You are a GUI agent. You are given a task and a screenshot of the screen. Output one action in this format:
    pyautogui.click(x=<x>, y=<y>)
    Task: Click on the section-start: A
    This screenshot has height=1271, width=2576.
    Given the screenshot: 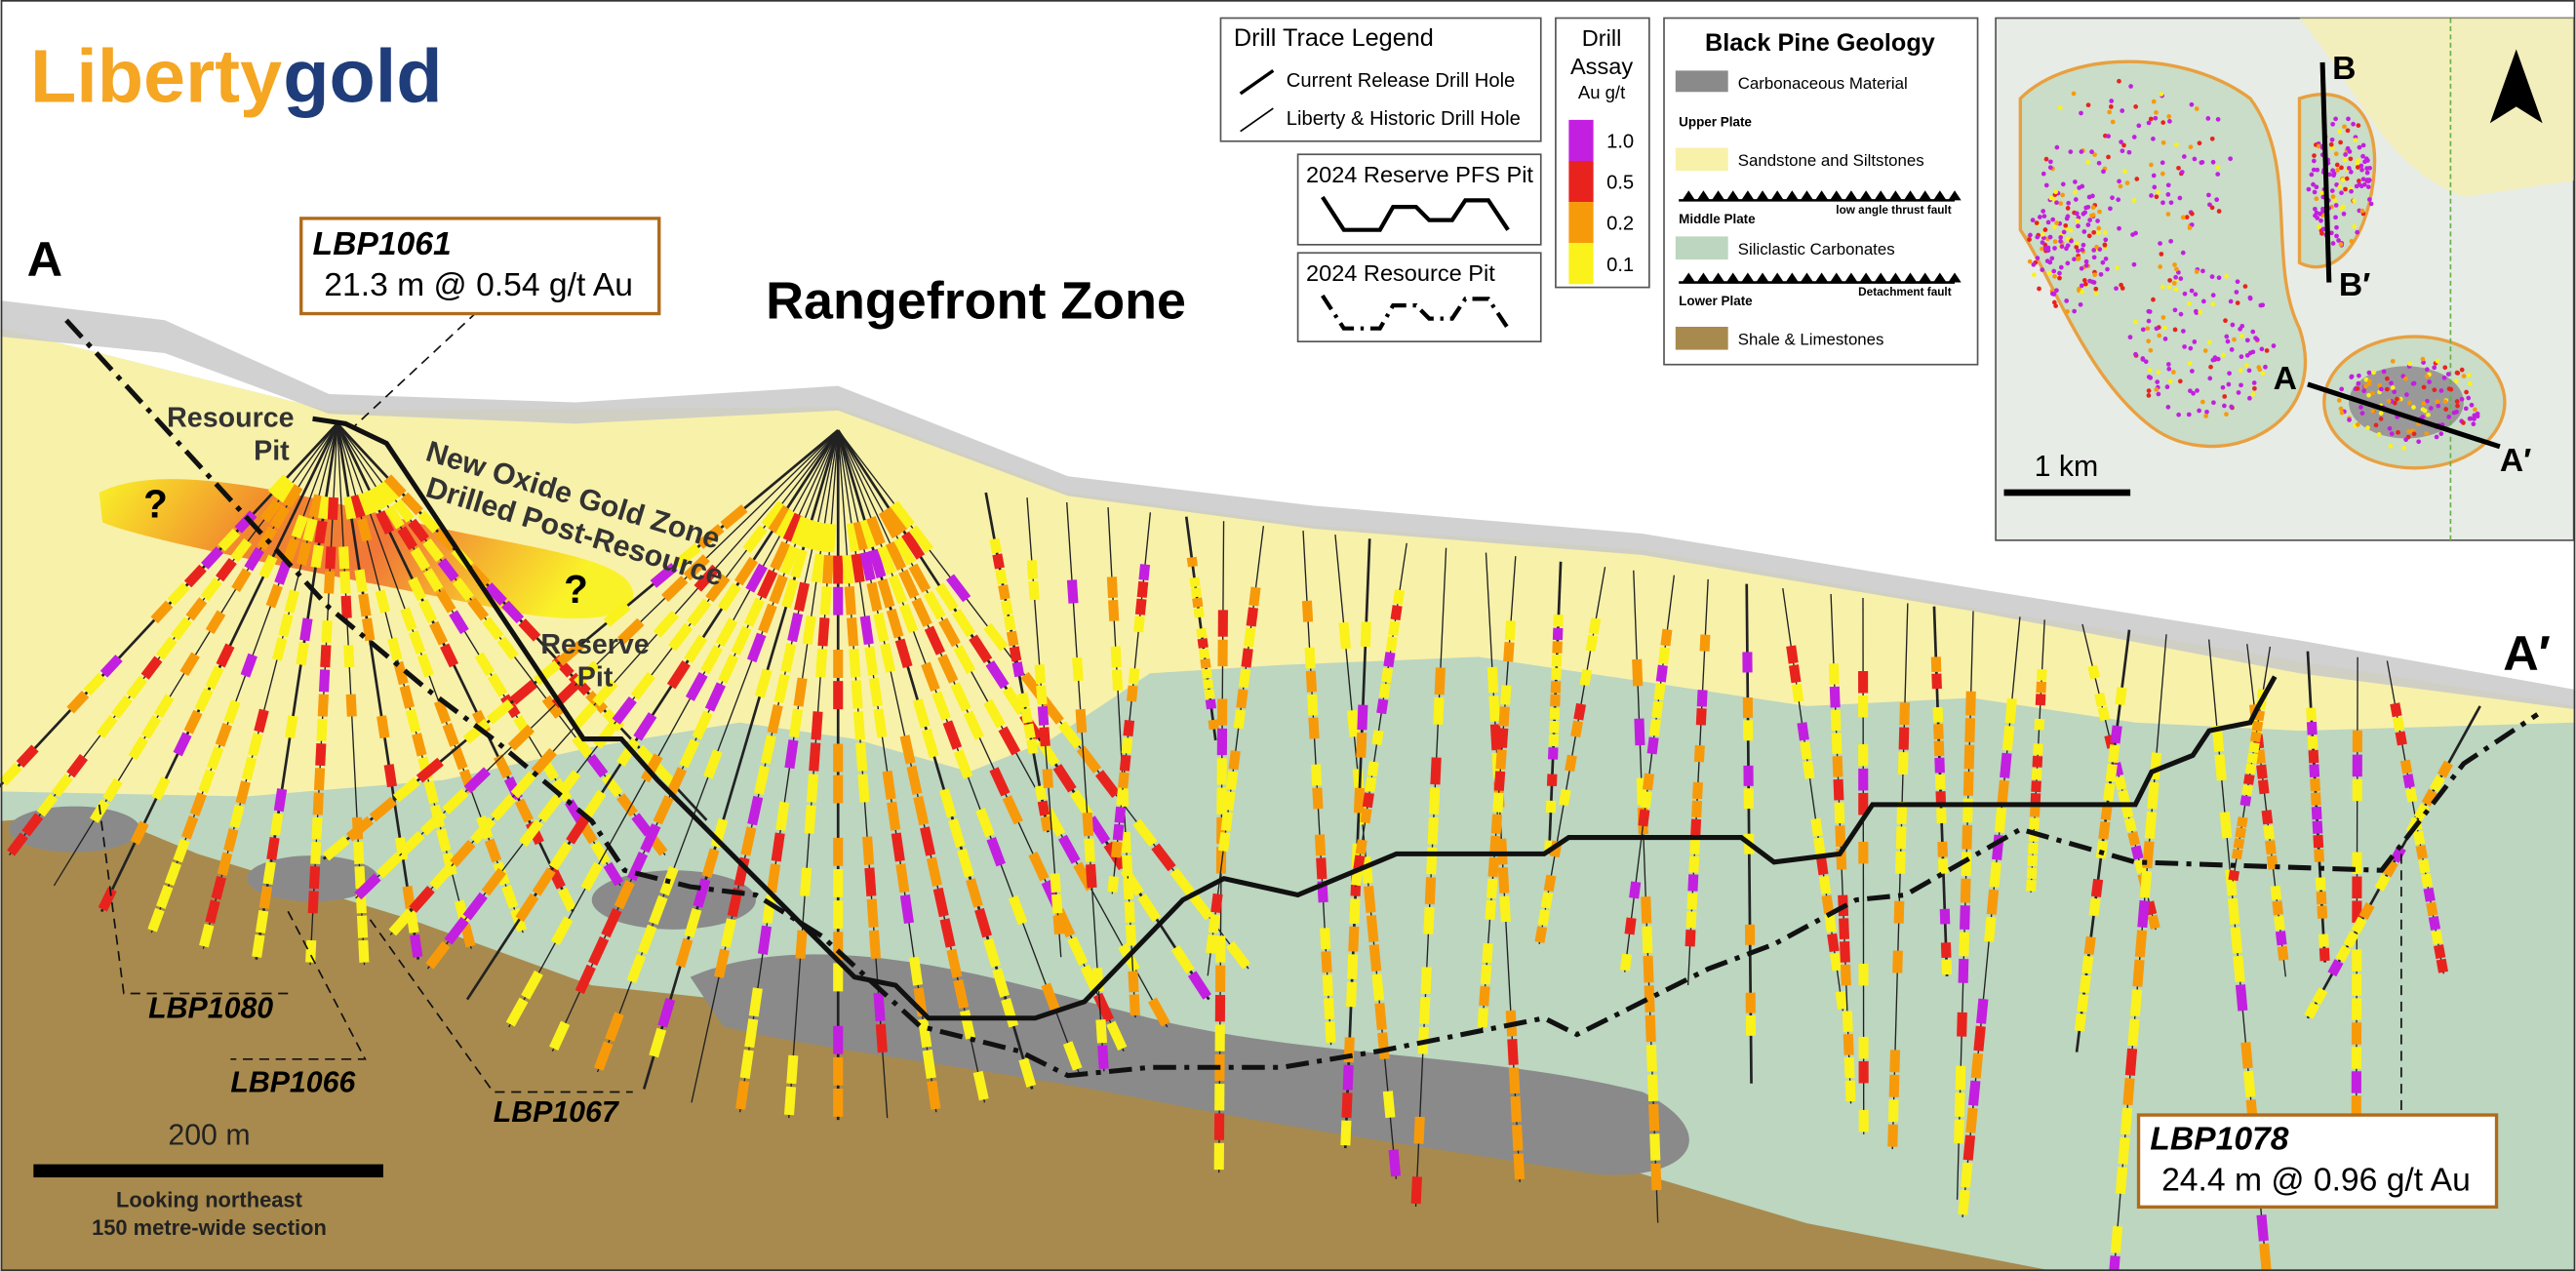 What is the action you would take?
    pyautogui.click(x=44, y=259)
    